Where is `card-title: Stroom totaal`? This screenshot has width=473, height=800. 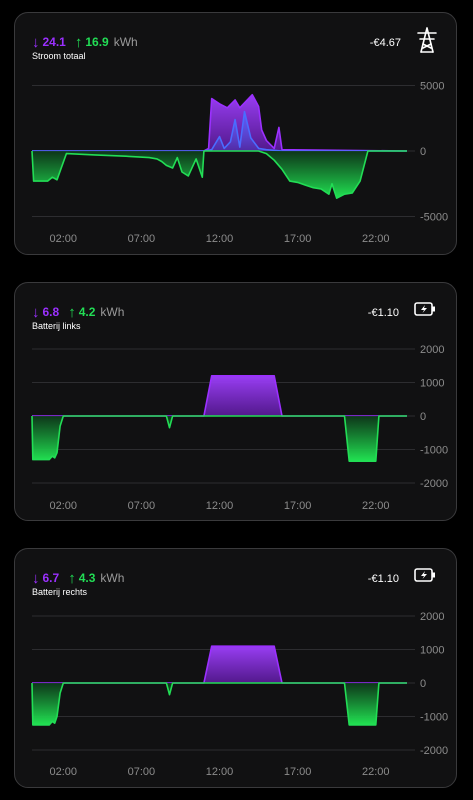 card-title: Stroom totaal is located at coordinates (59, 56).